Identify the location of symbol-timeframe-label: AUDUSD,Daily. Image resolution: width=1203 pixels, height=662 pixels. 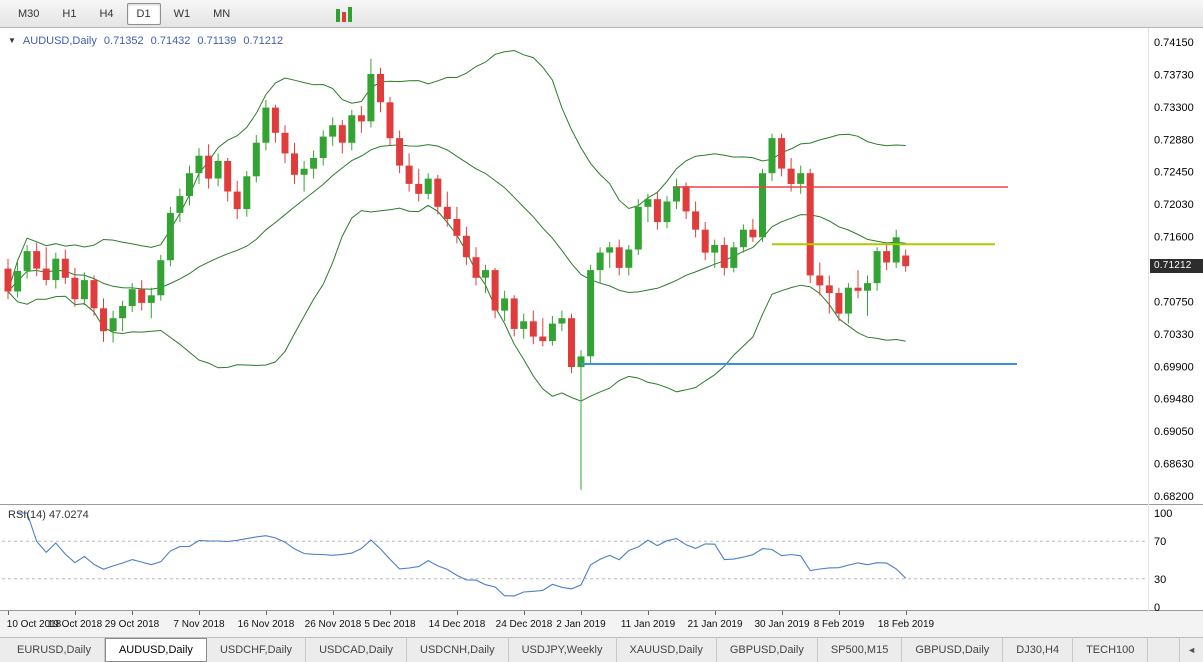
(59, 41).